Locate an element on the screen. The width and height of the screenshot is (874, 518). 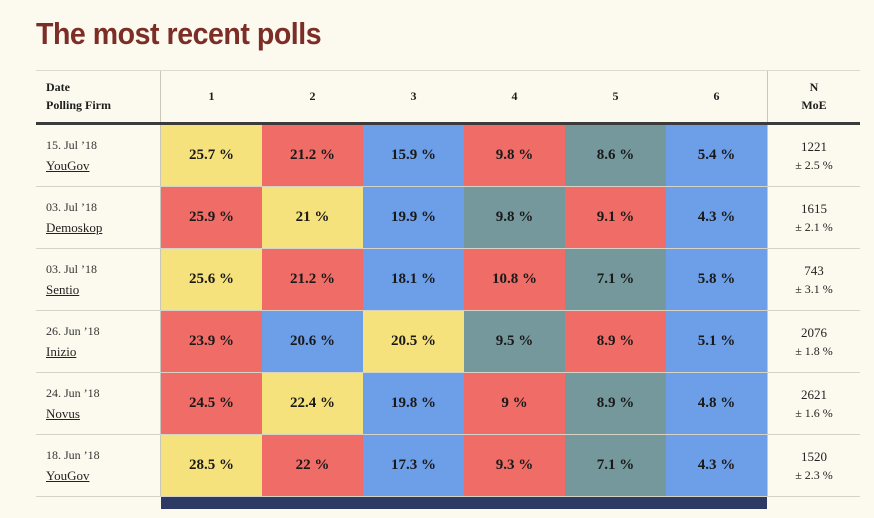
poll-value-cell: 20.5 % is located at coordinates (413, 341).